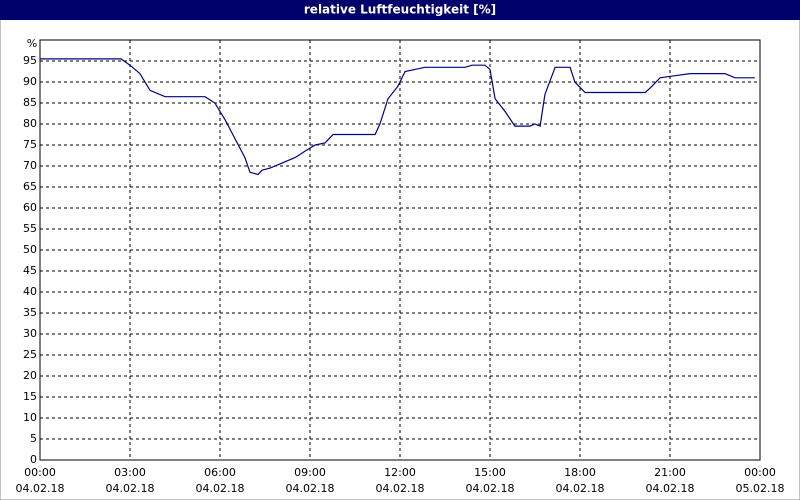 The width and height of the screenshot is (800, 500). What do you see at coordinates (310, 472) in the screenshot?
I see `x-tick-label: 09:00` at bounding box center [310, 472].